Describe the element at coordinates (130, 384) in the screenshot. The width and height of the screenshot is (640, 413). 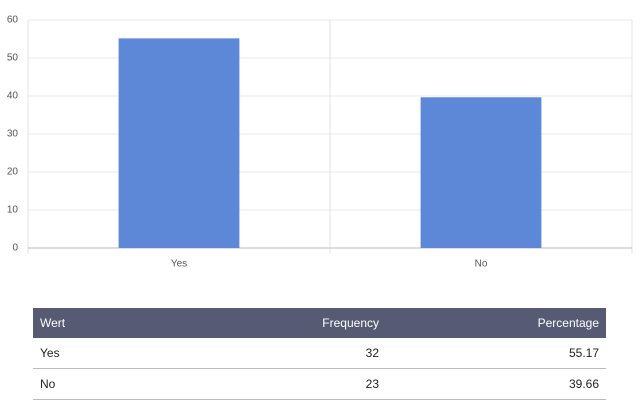
I see `table-cell: No` at that location.